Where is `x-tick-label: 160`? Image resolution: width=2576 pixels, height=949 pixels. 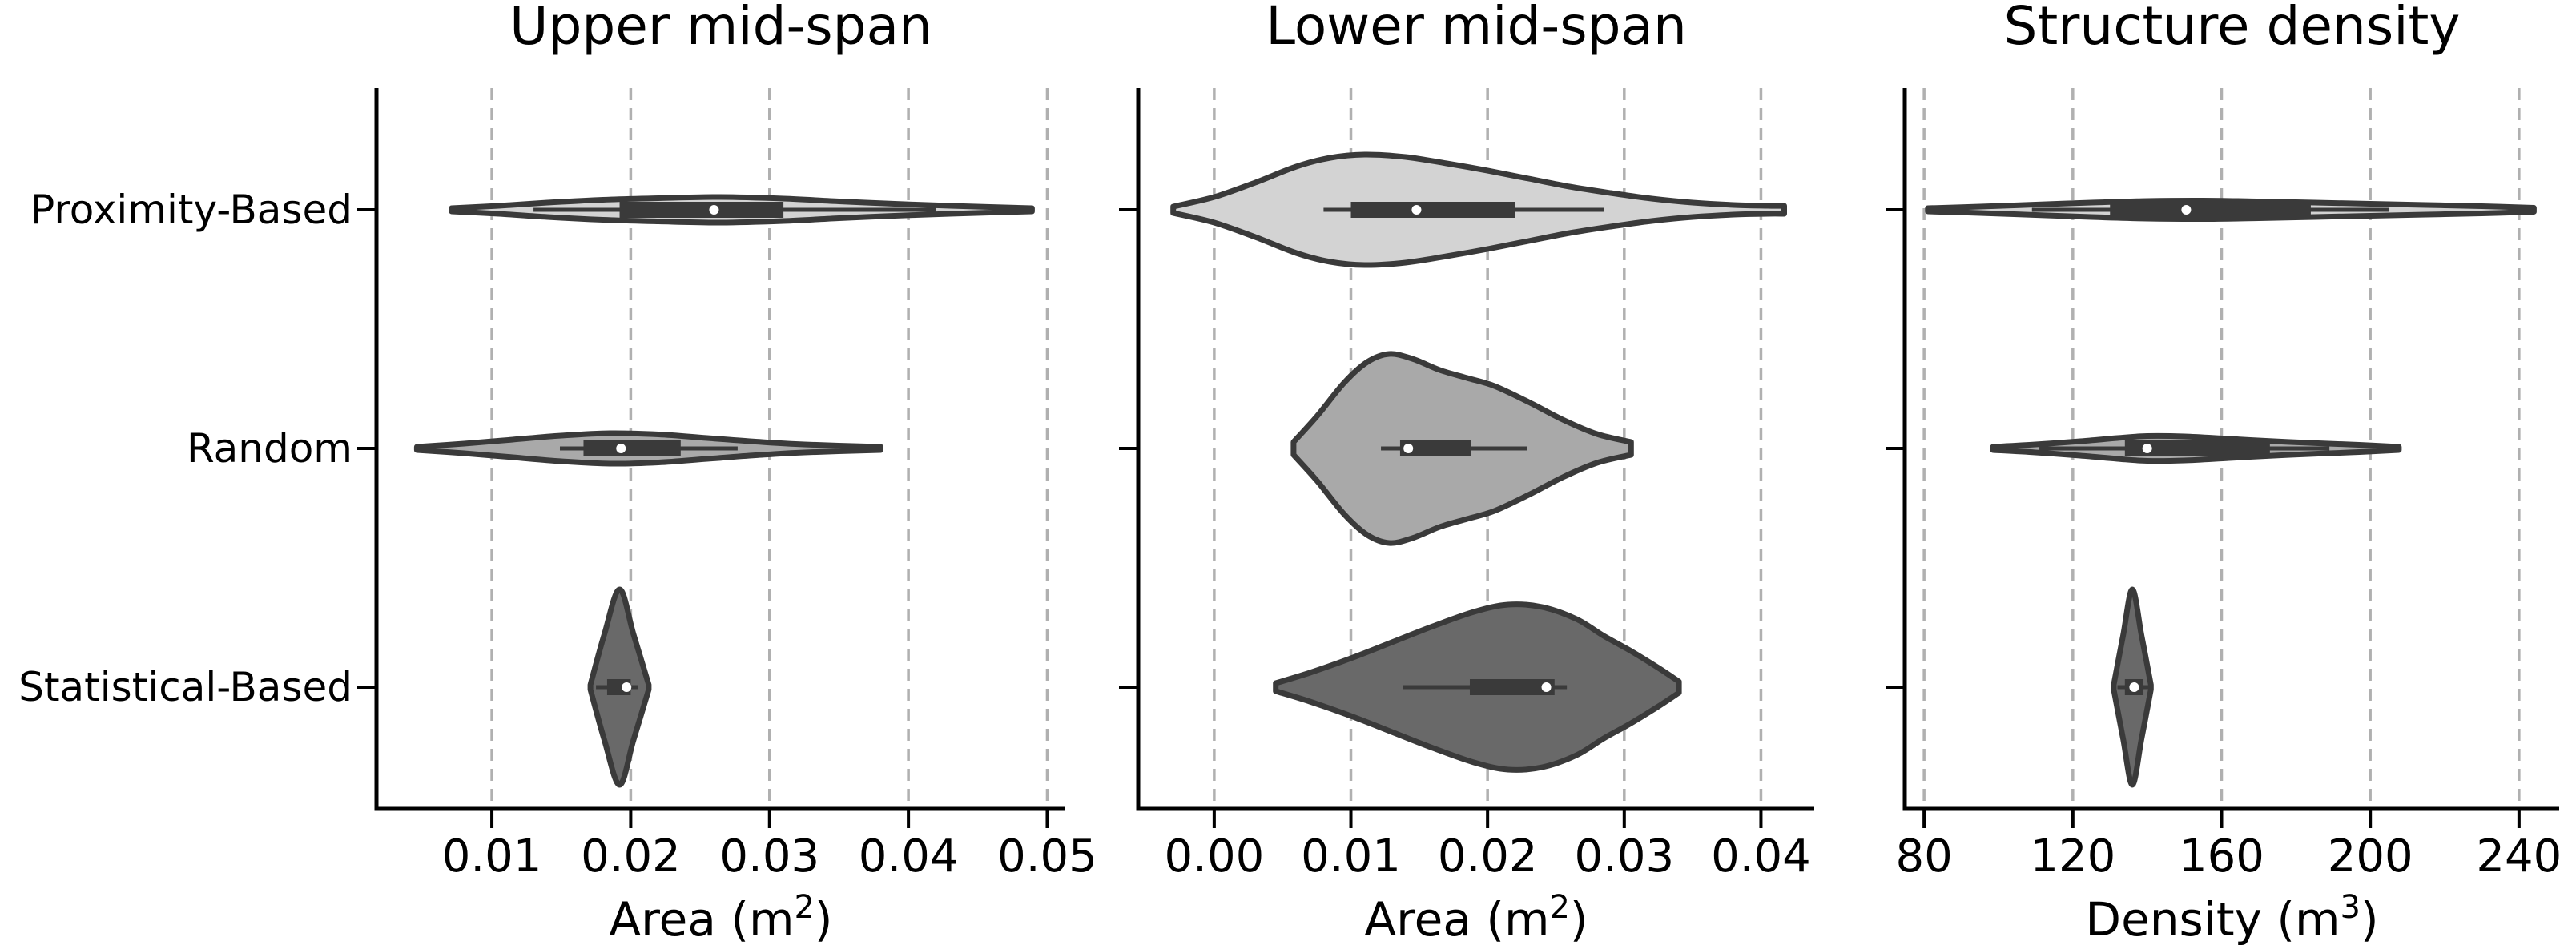
x-tick-label: 160 is located at coordinates (2221, 856).